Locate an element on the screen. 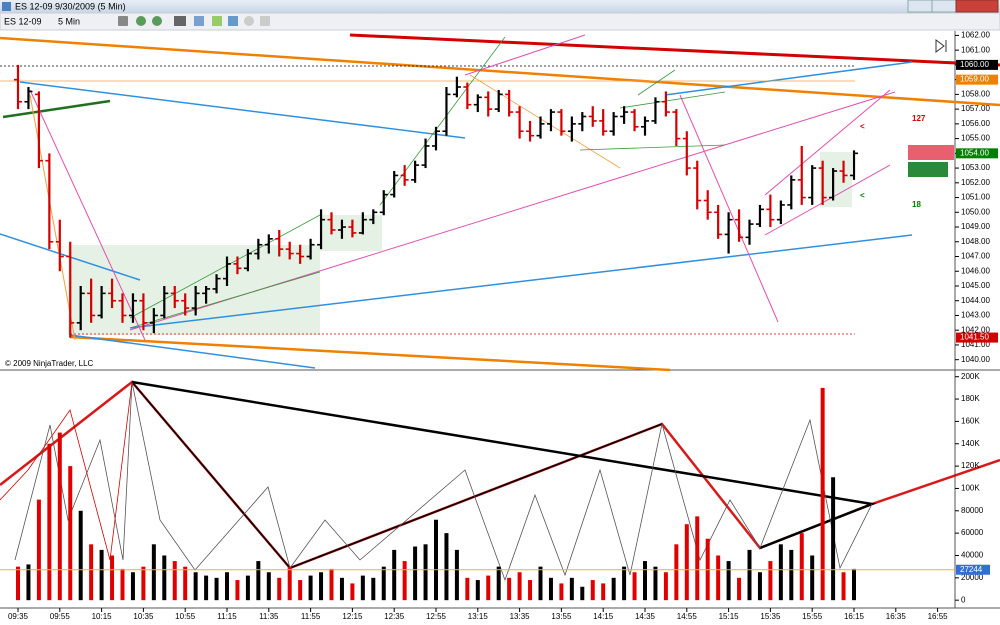 This screenshot has height=625, width=1000. y-tick-label: 1041.00 is located at coordinates (975, 344).